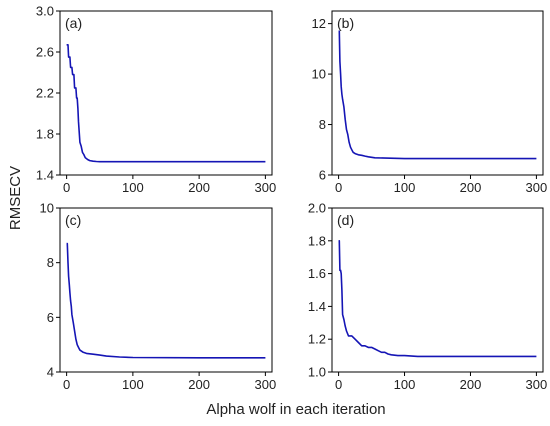  What do you see at coordinates (471, 187) in the screenshot?
I see `panel-b-x-tick-label: 200` at bounding box center [471, 187].